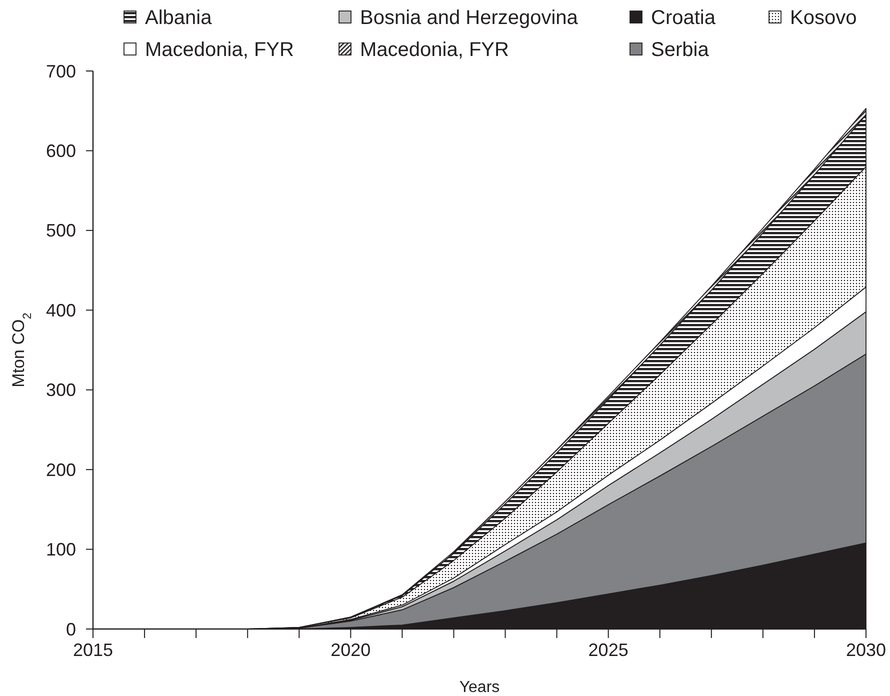  I want to click on legend-label: Albania, so click(179, 18).